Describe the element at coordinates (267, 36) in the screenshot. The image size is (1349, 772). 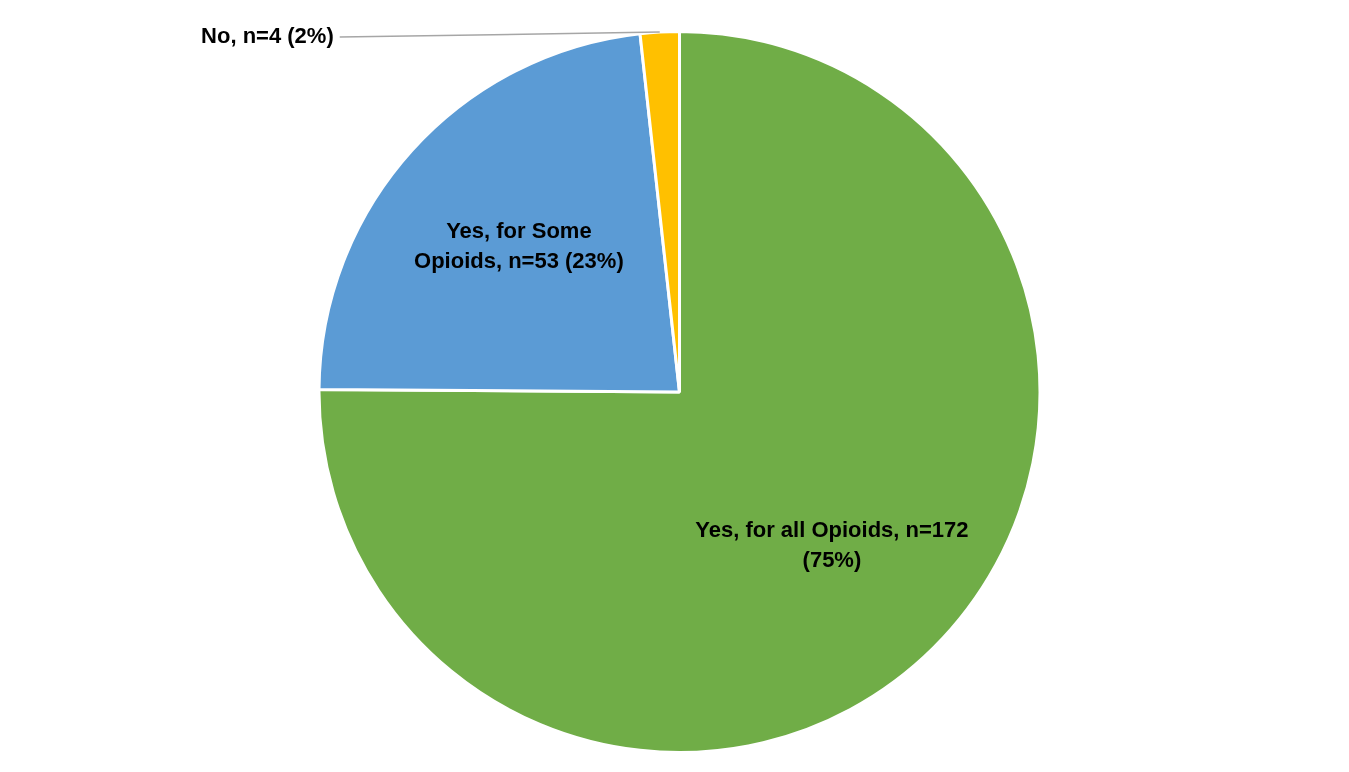
I see `slice-label: No, n=4 (2%)` at that location.